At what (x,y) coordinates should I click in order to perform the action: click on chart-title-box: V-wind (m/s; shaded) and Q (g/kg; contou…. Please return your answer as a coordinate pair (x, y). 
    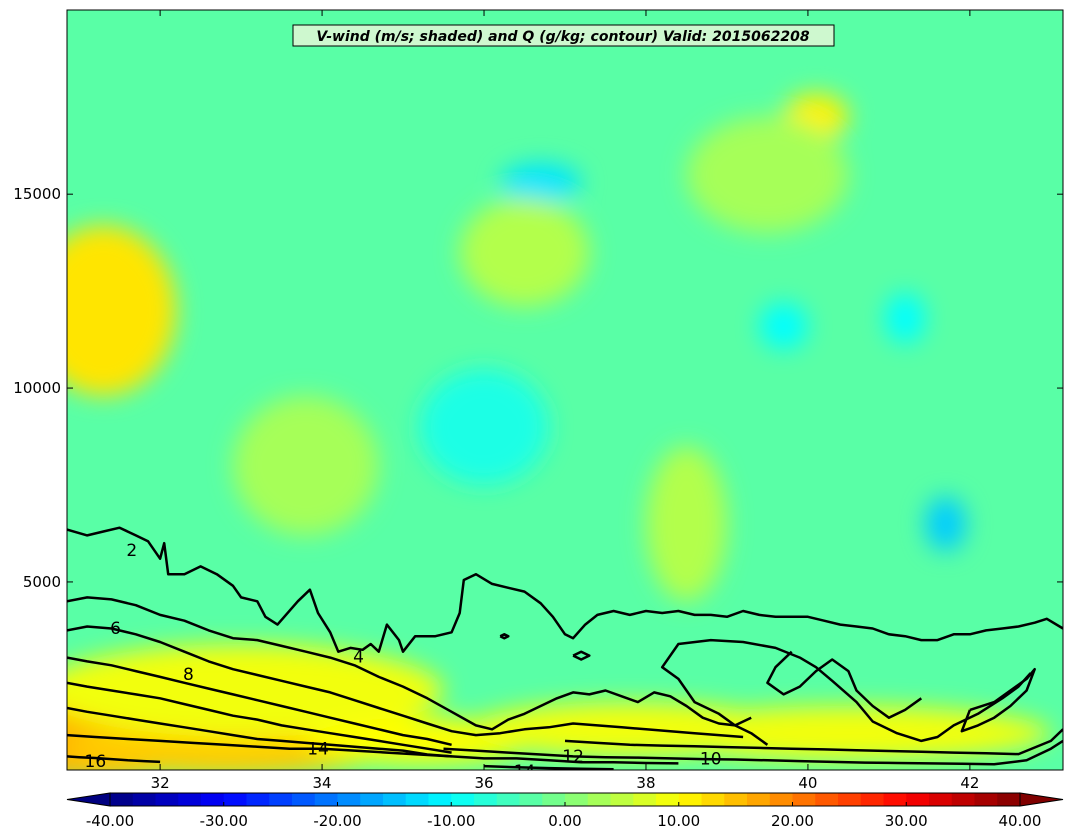
    Looking at the image, I should click on (563, 35).